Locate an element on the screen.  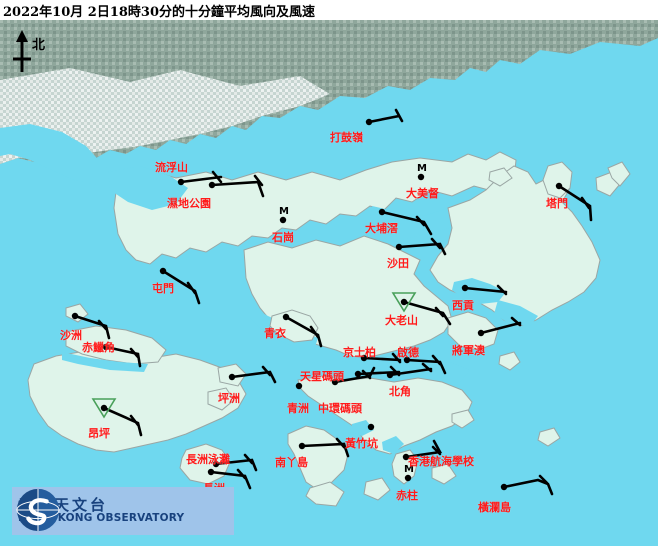
port-shelter-water is located at coordinates (516, 313).